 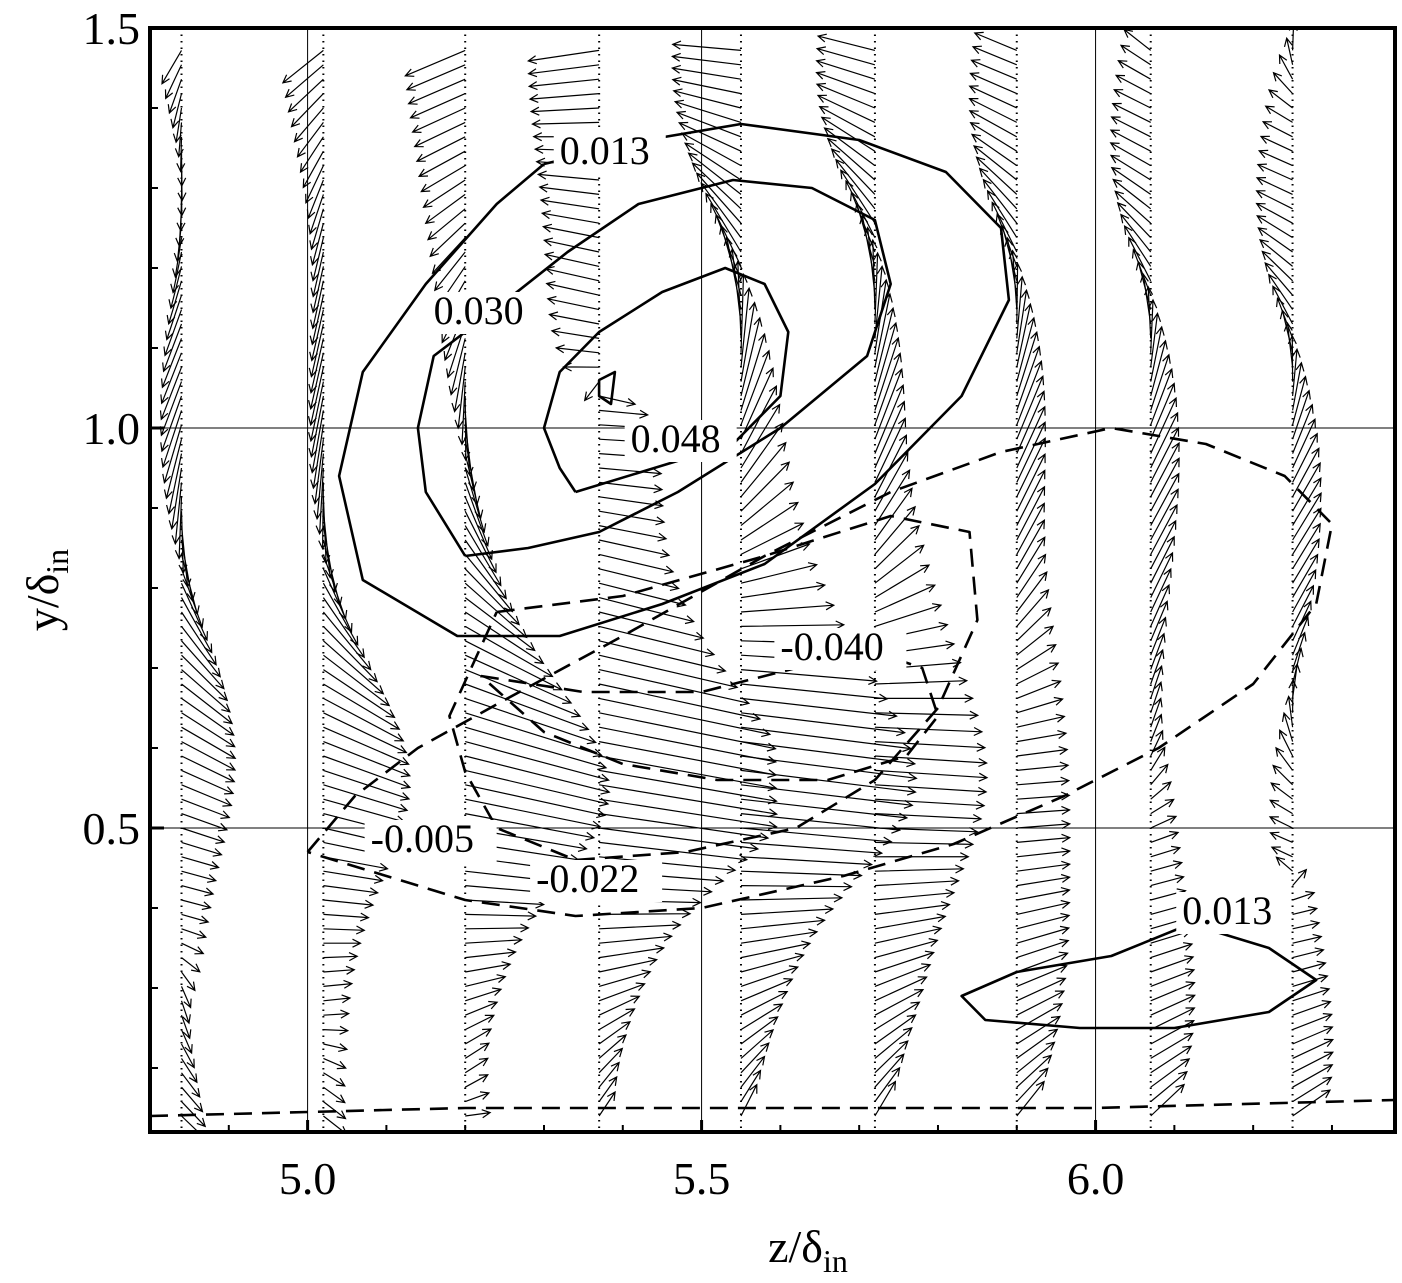 I want to click on y-axis-title: y/δin, so click(x=46, y=590).